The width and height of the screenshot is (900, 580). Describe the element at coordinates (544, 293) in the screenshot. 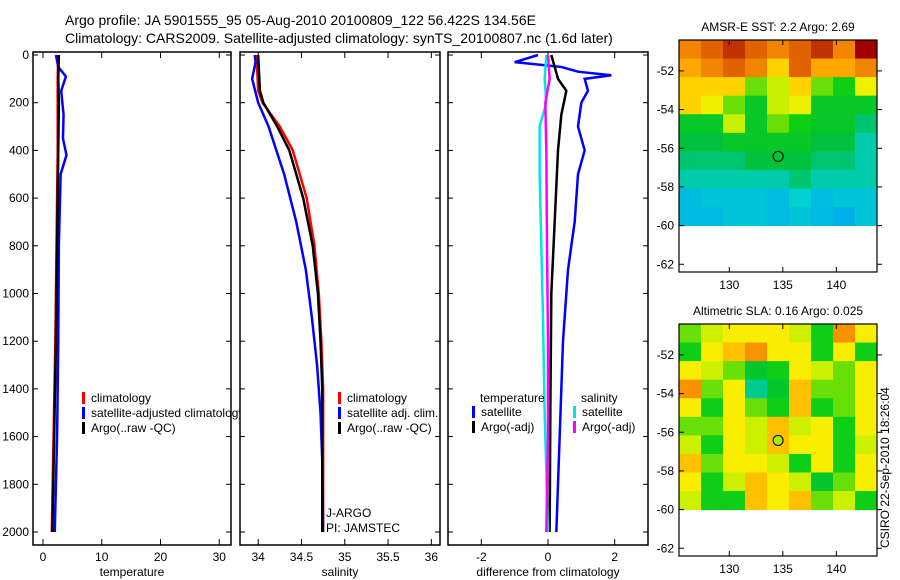

I see `series-line-salinity-satellite` at that location.